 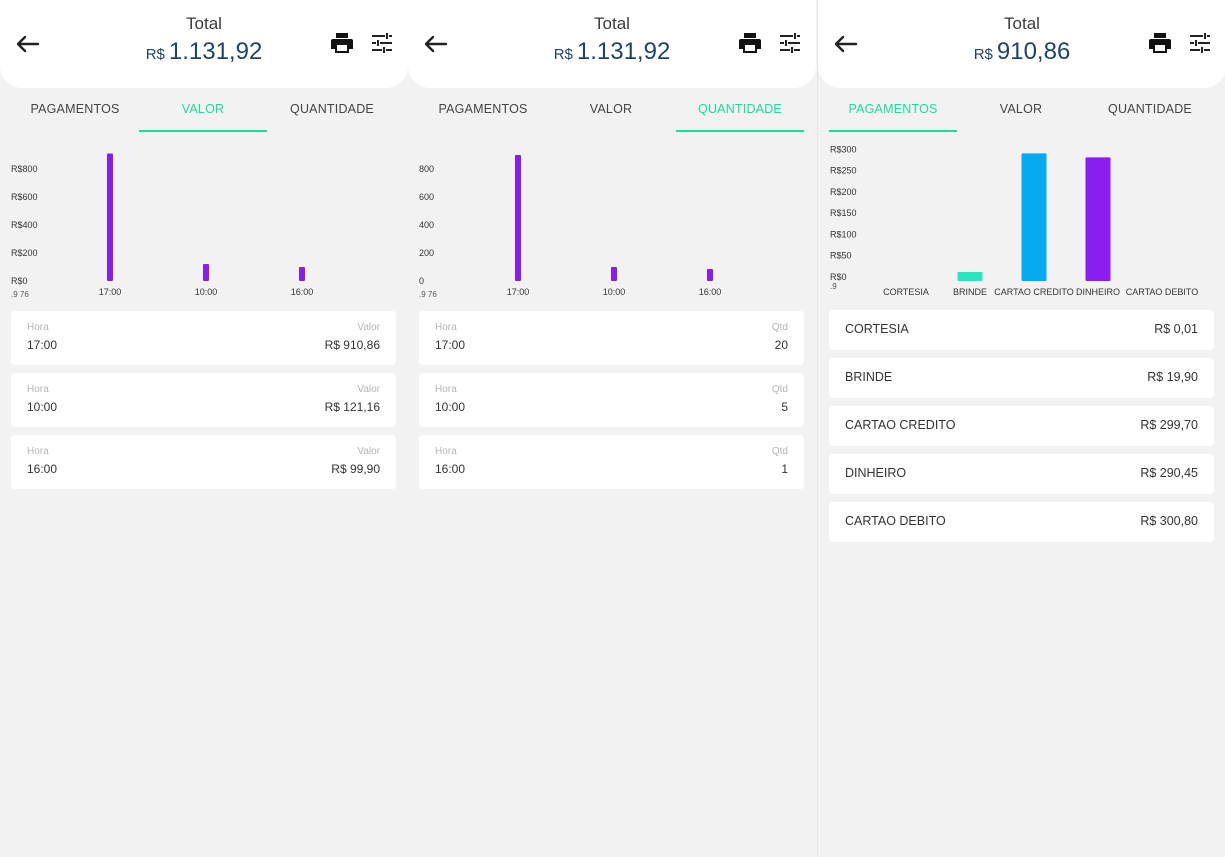 What do you see at coordinates (876, 473) in the screenshot?
I see `payment-label: DINHEIRO` at bounding box center [876, 473].